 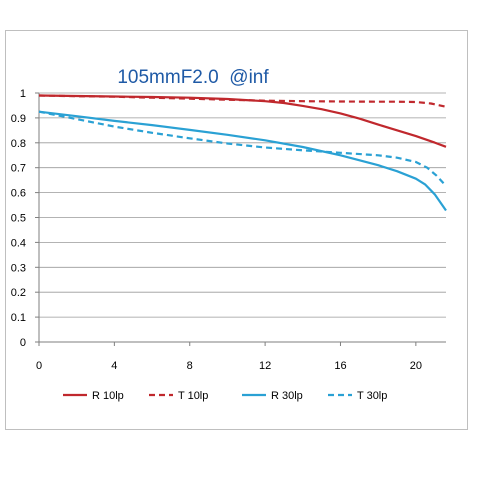 I want to click on chart-title: 105mmF2.0 @inf, so click(x=193, y=77).